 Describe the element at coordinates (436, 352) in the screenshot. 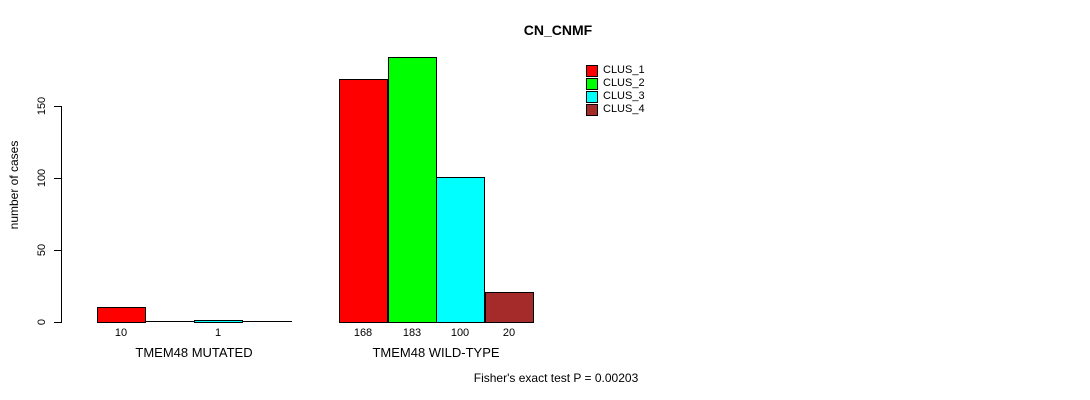

I see `category-label-1: TMEM48 WILD-TYPE` at that location.